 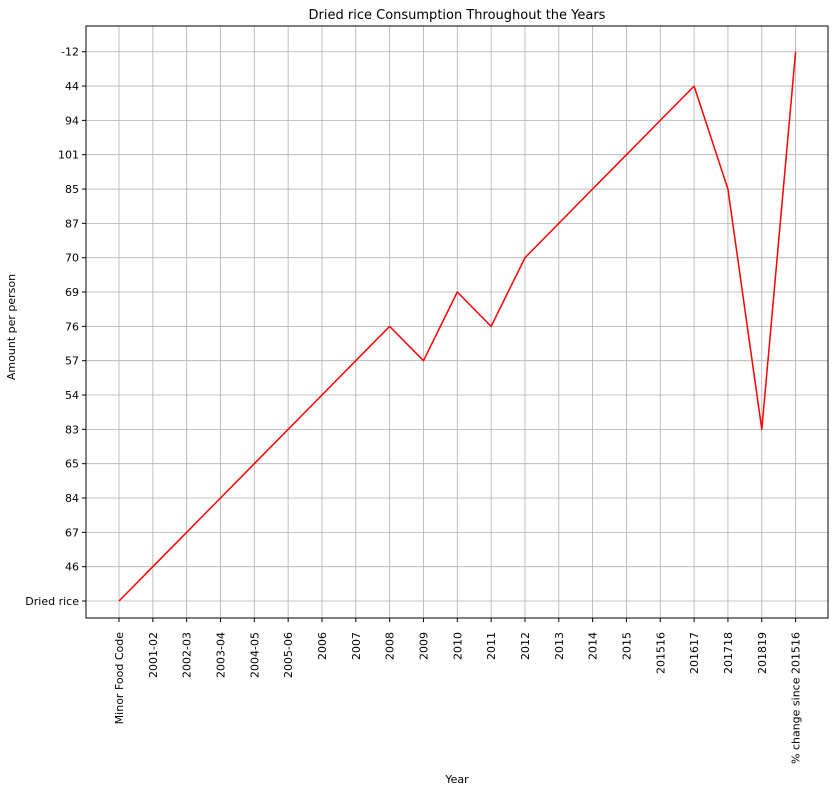 What do you see at coordinates (70, 52) in the screenshot?
I see `y-tick-label: -12` at bounding box center [70, 52].